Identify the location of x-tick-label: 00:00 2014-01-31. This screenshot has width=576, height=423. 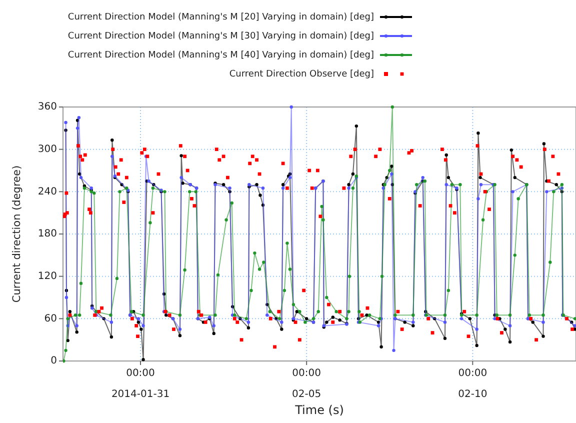
(140, 384).